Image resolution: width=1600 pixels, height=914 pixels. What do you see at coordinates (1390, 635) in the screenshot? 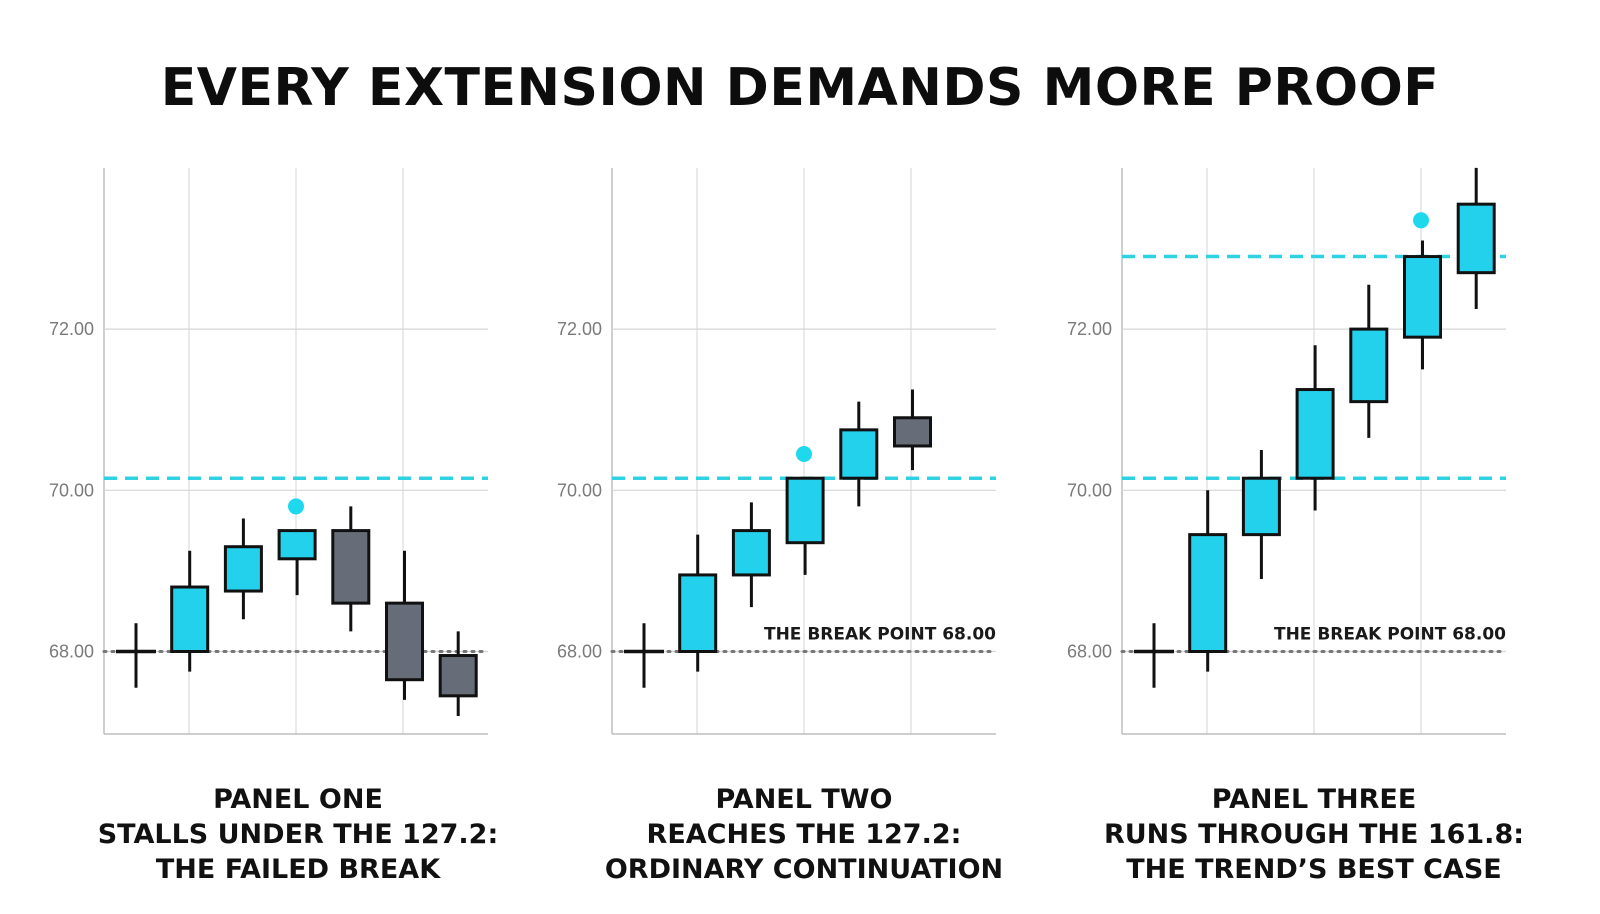
I see `panel-3-break-point-label: THE BREAK POINT 68.00` at bounding box center [1390, 635].